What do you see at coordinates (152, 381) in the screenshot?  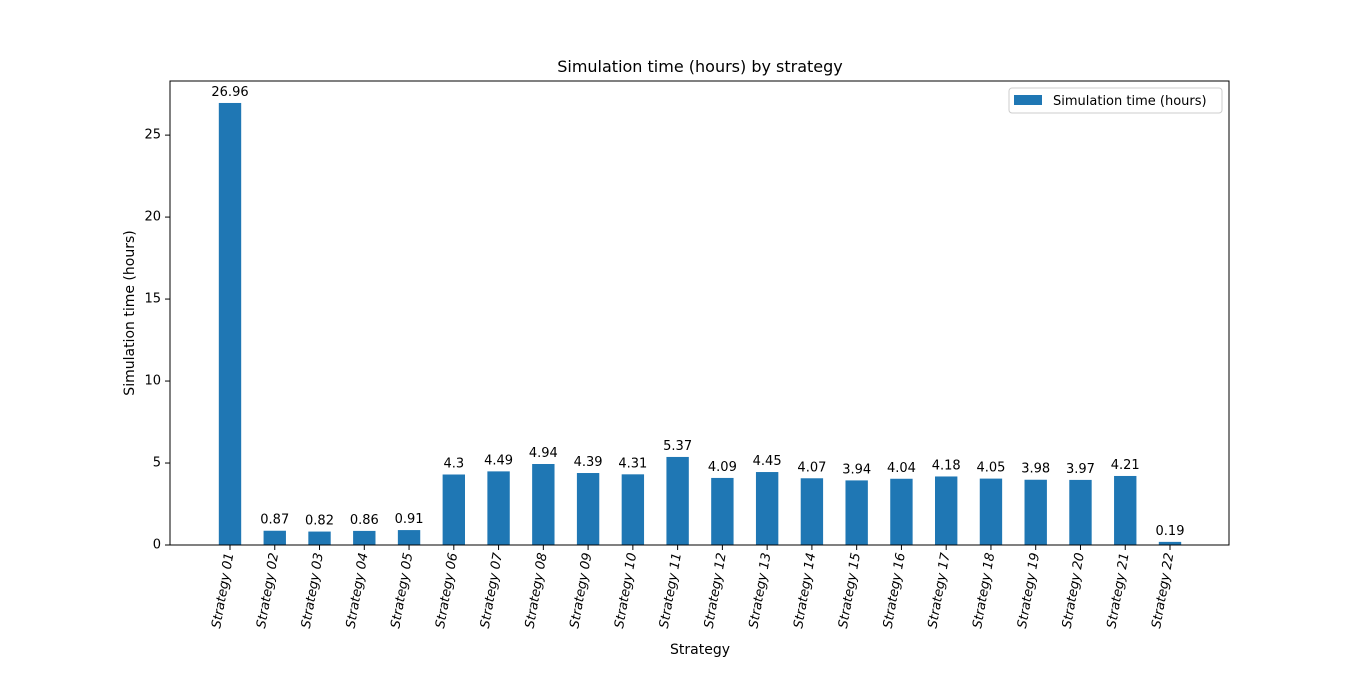 I see `y-tick-label: 10` at bounding box center [152, 381].